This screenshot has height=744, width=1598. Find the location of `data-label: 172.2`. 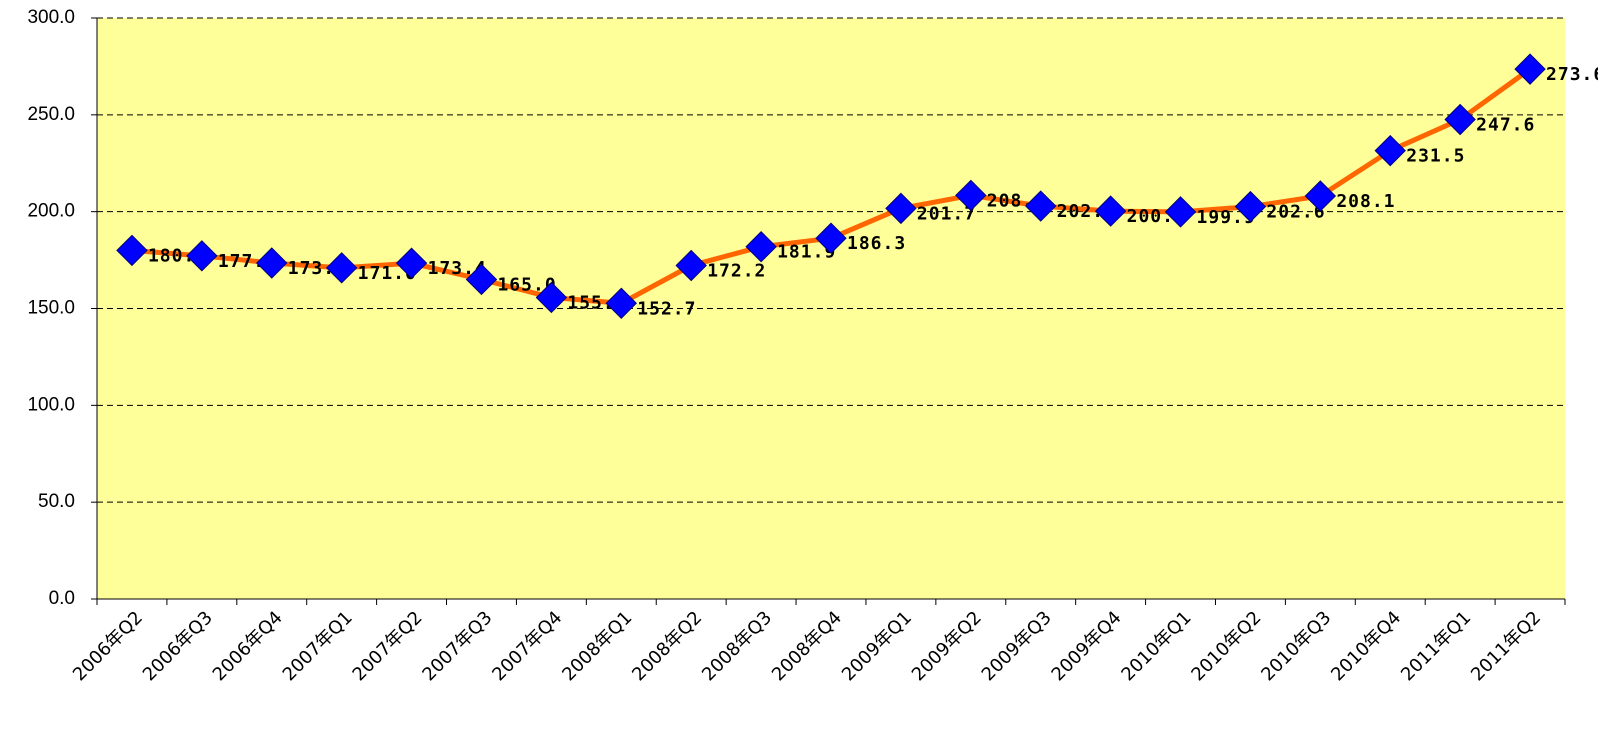

data-label: 172.2 is located at coordinates (736, 271).